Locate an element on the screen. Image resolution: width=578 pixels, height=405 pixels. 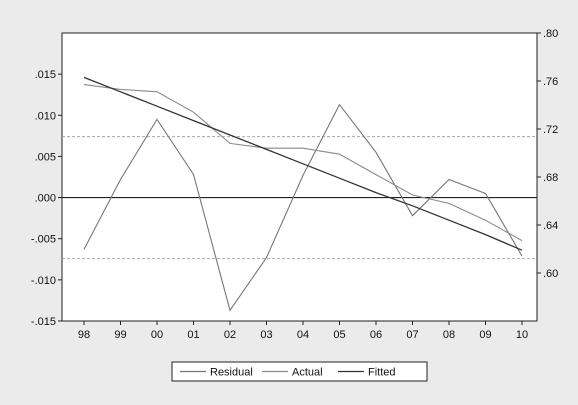
x-tick-label: 98 is located at coordinates (84, 335).